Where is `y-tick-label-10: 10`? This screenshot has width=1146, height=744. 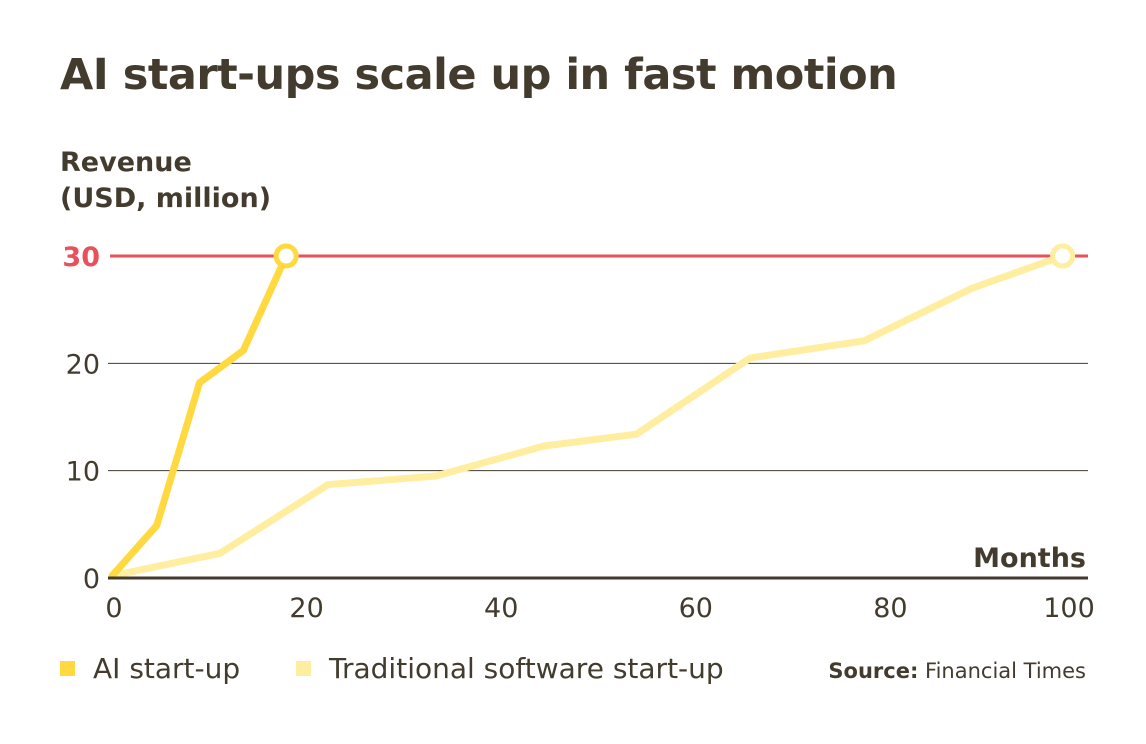 y-tick-label-10: 10 is located at coordinates (83, 472).